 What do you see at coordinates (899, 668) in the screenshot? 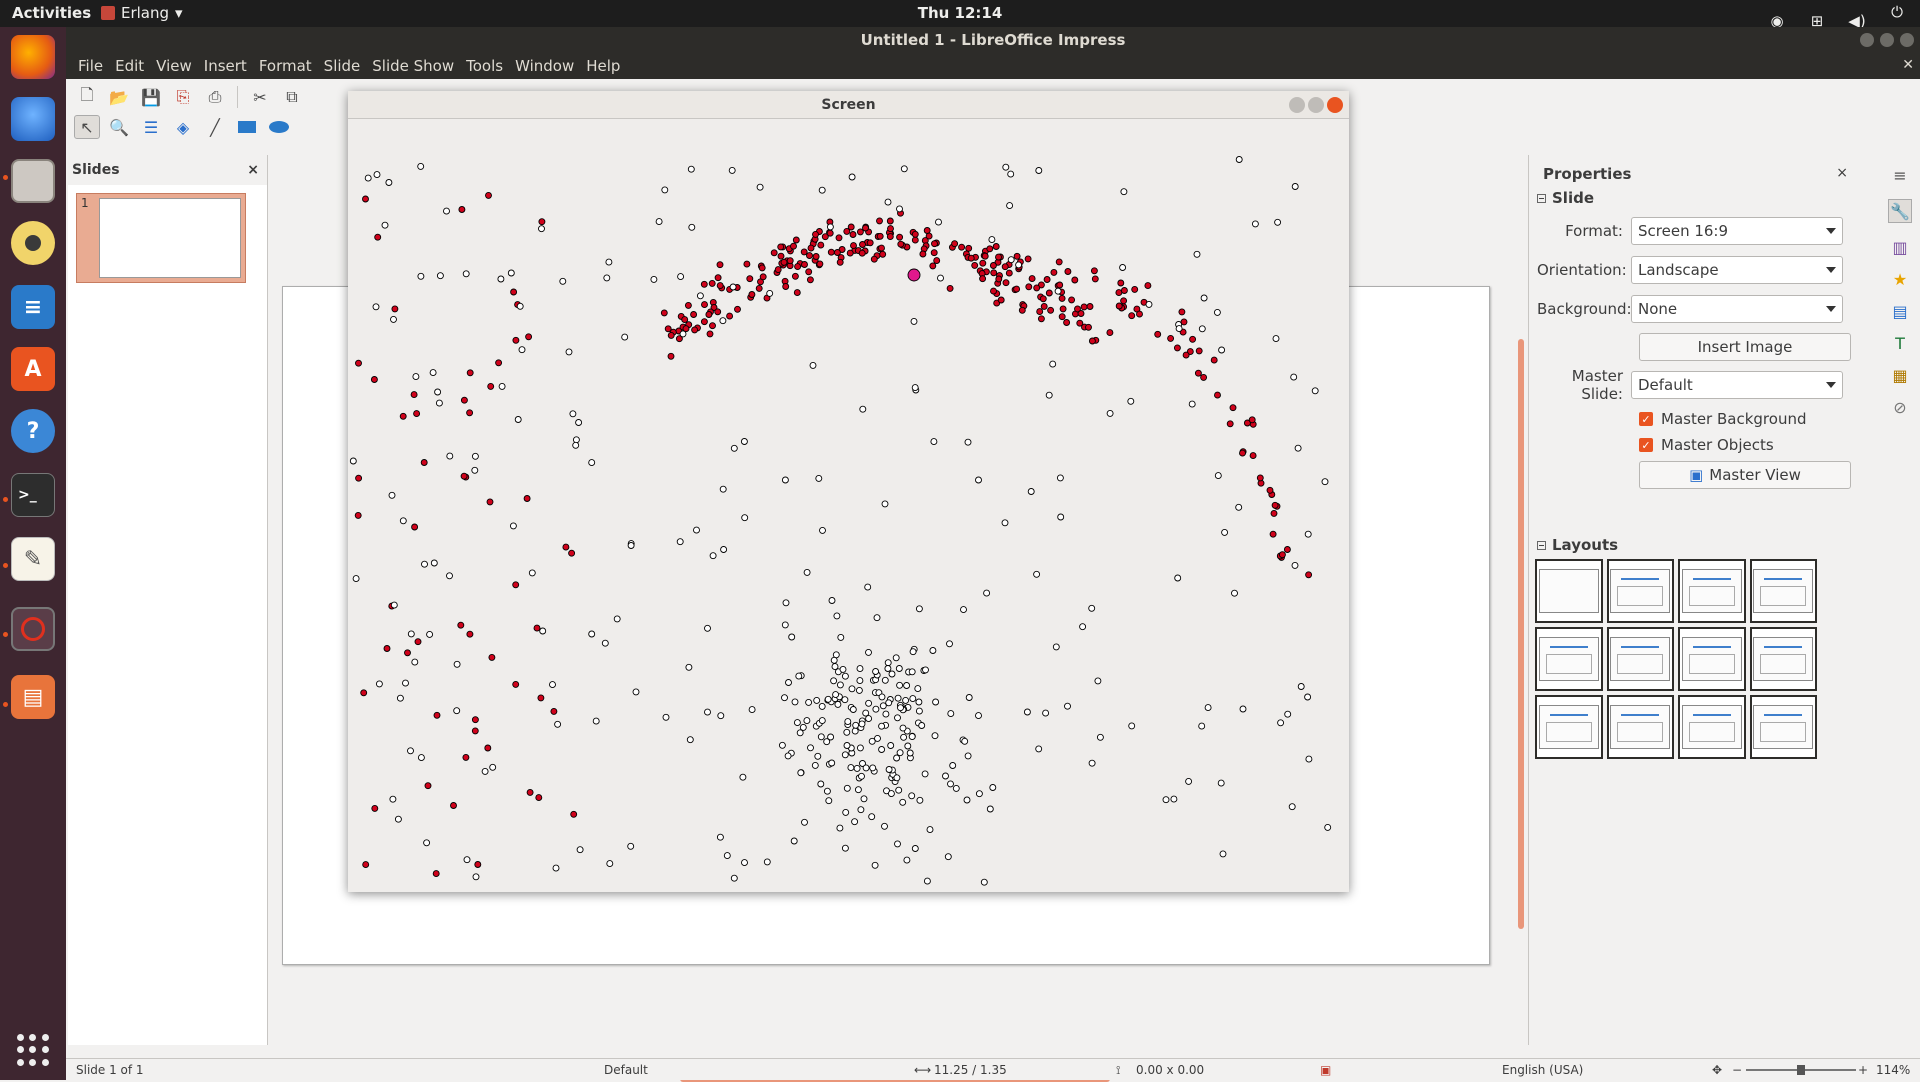
I see `white-particle` at bounding box center [899, 668].